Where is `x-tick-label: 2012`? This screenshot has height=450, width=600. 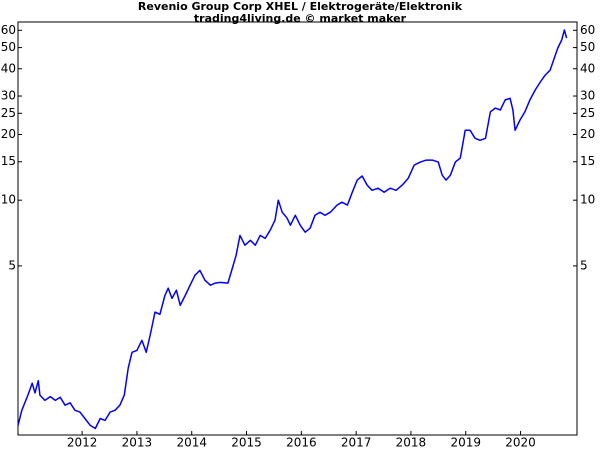 x-tick-label: 2012 is located at coordinates (82, 443).